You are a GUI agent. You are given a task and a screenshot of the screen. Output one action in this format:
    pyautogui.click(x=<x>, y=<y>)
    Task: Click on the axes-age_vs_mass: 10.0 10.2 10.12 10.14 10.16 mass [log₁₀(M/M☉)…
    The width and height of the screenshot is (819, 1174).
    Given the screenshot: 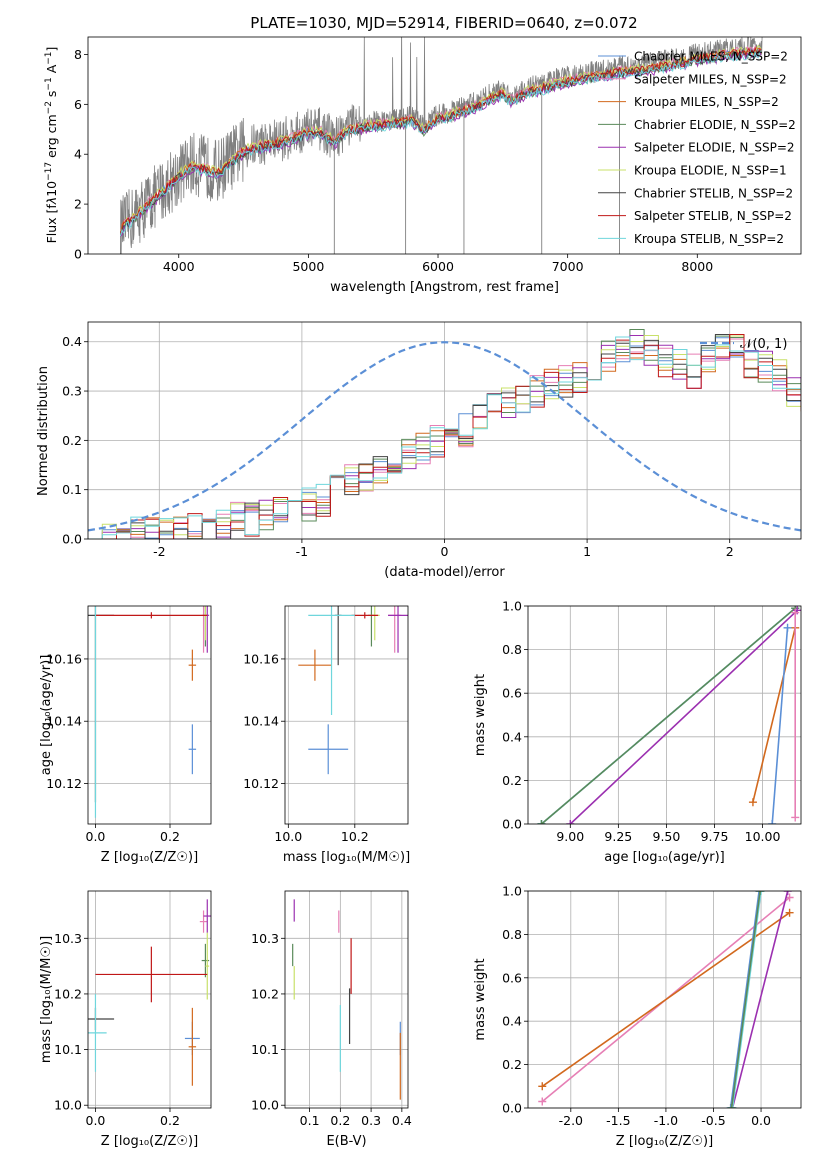 What is the action you would take?
    pyautogui.click(x=326, y=735)
    